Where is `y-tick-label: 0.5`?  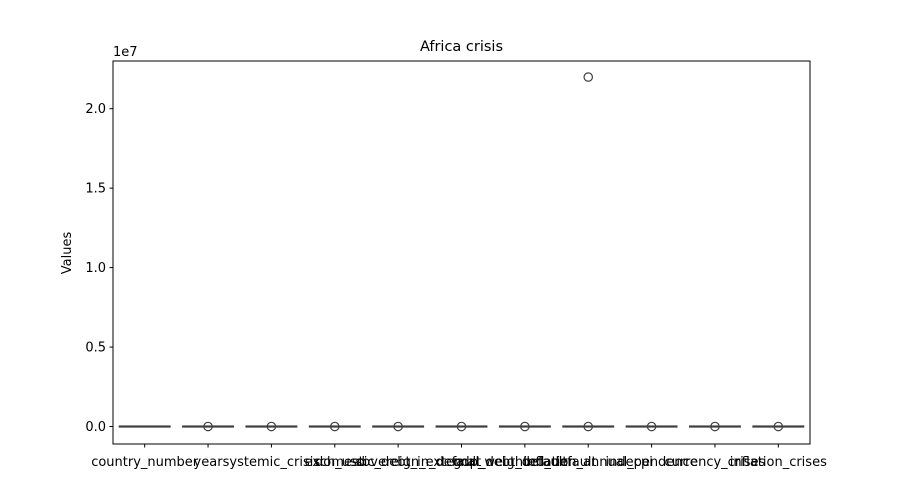 y-tick-label: 0.5 is located at coordinates (95, 348).